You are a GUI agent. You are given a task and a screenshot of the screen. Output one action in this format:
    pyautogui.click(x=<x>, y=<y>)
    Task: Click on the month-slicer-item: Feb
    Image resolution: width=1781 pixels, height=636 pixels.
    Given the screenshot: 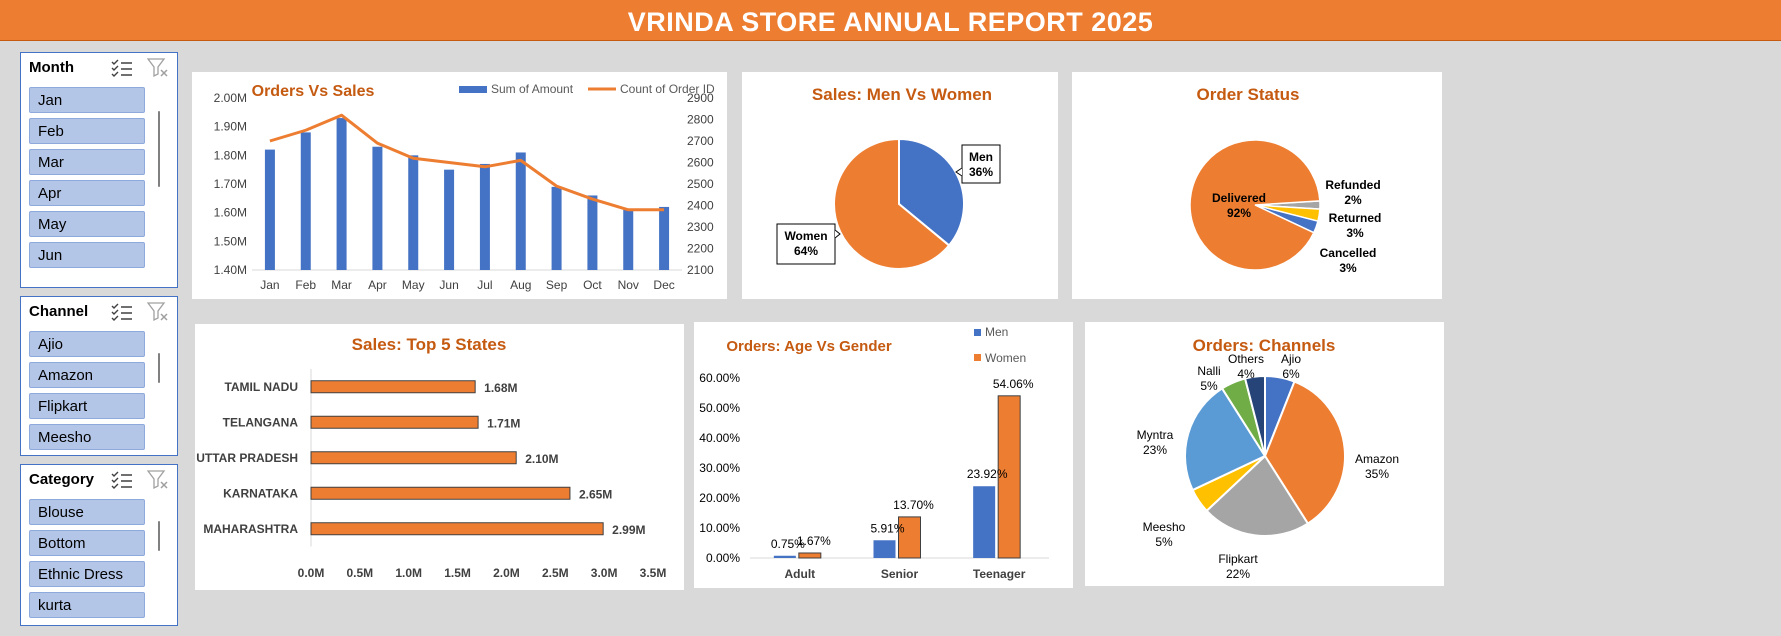 What is the action you would take?
    pyautogui.click(x=87, y=131)
    